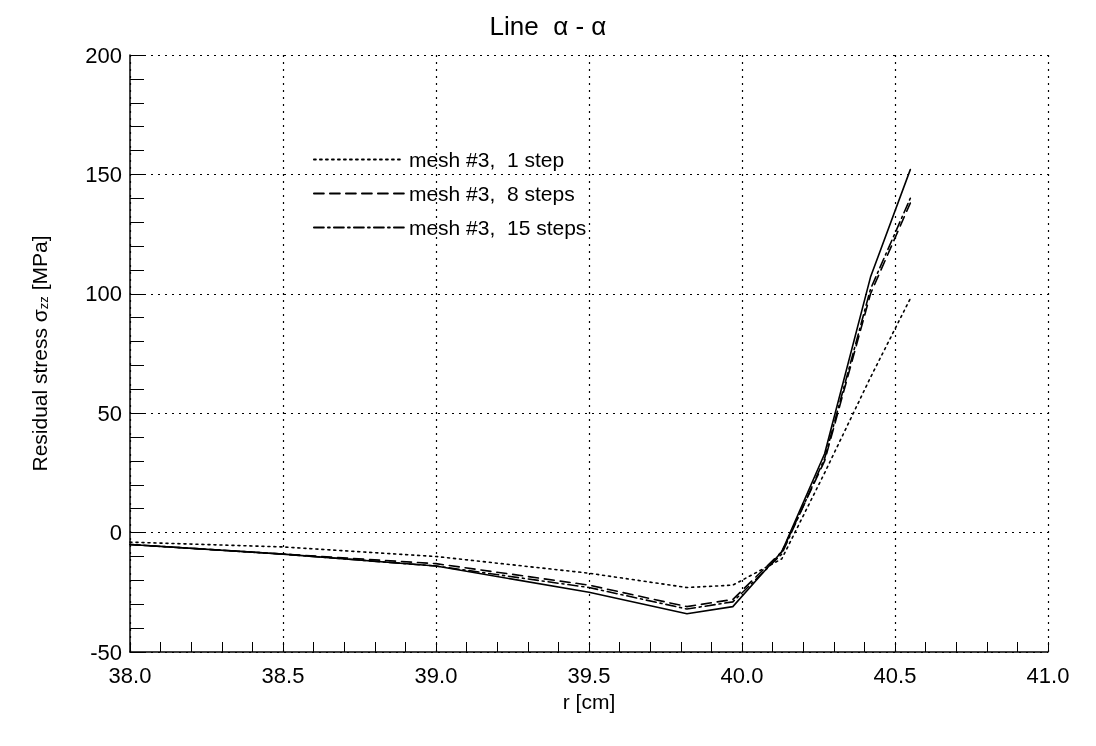  What do you see at coordinates (106, 652) in the screenshot?
I see `y-tick-label: -50` at bounding box center [106, 652].